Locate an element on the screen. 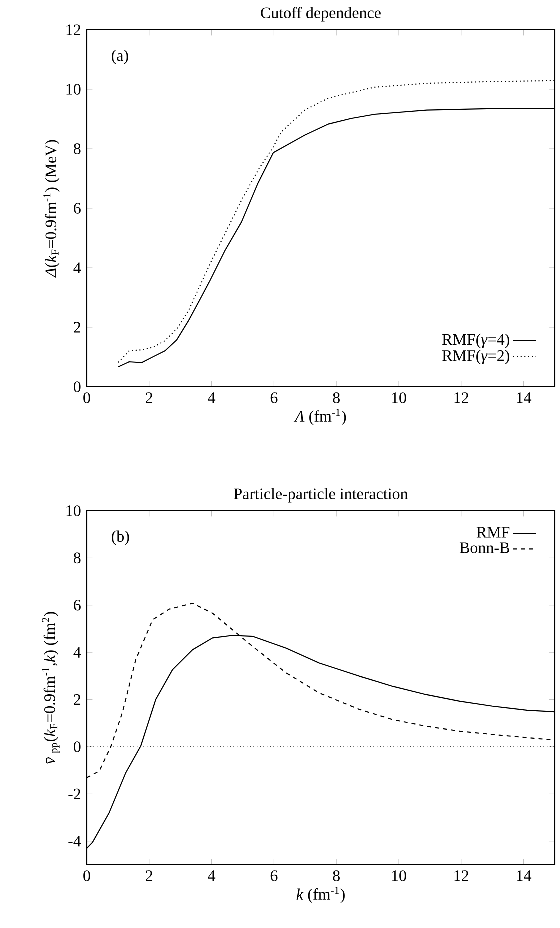  annotation: (a) is located at coordinates (120, 57).